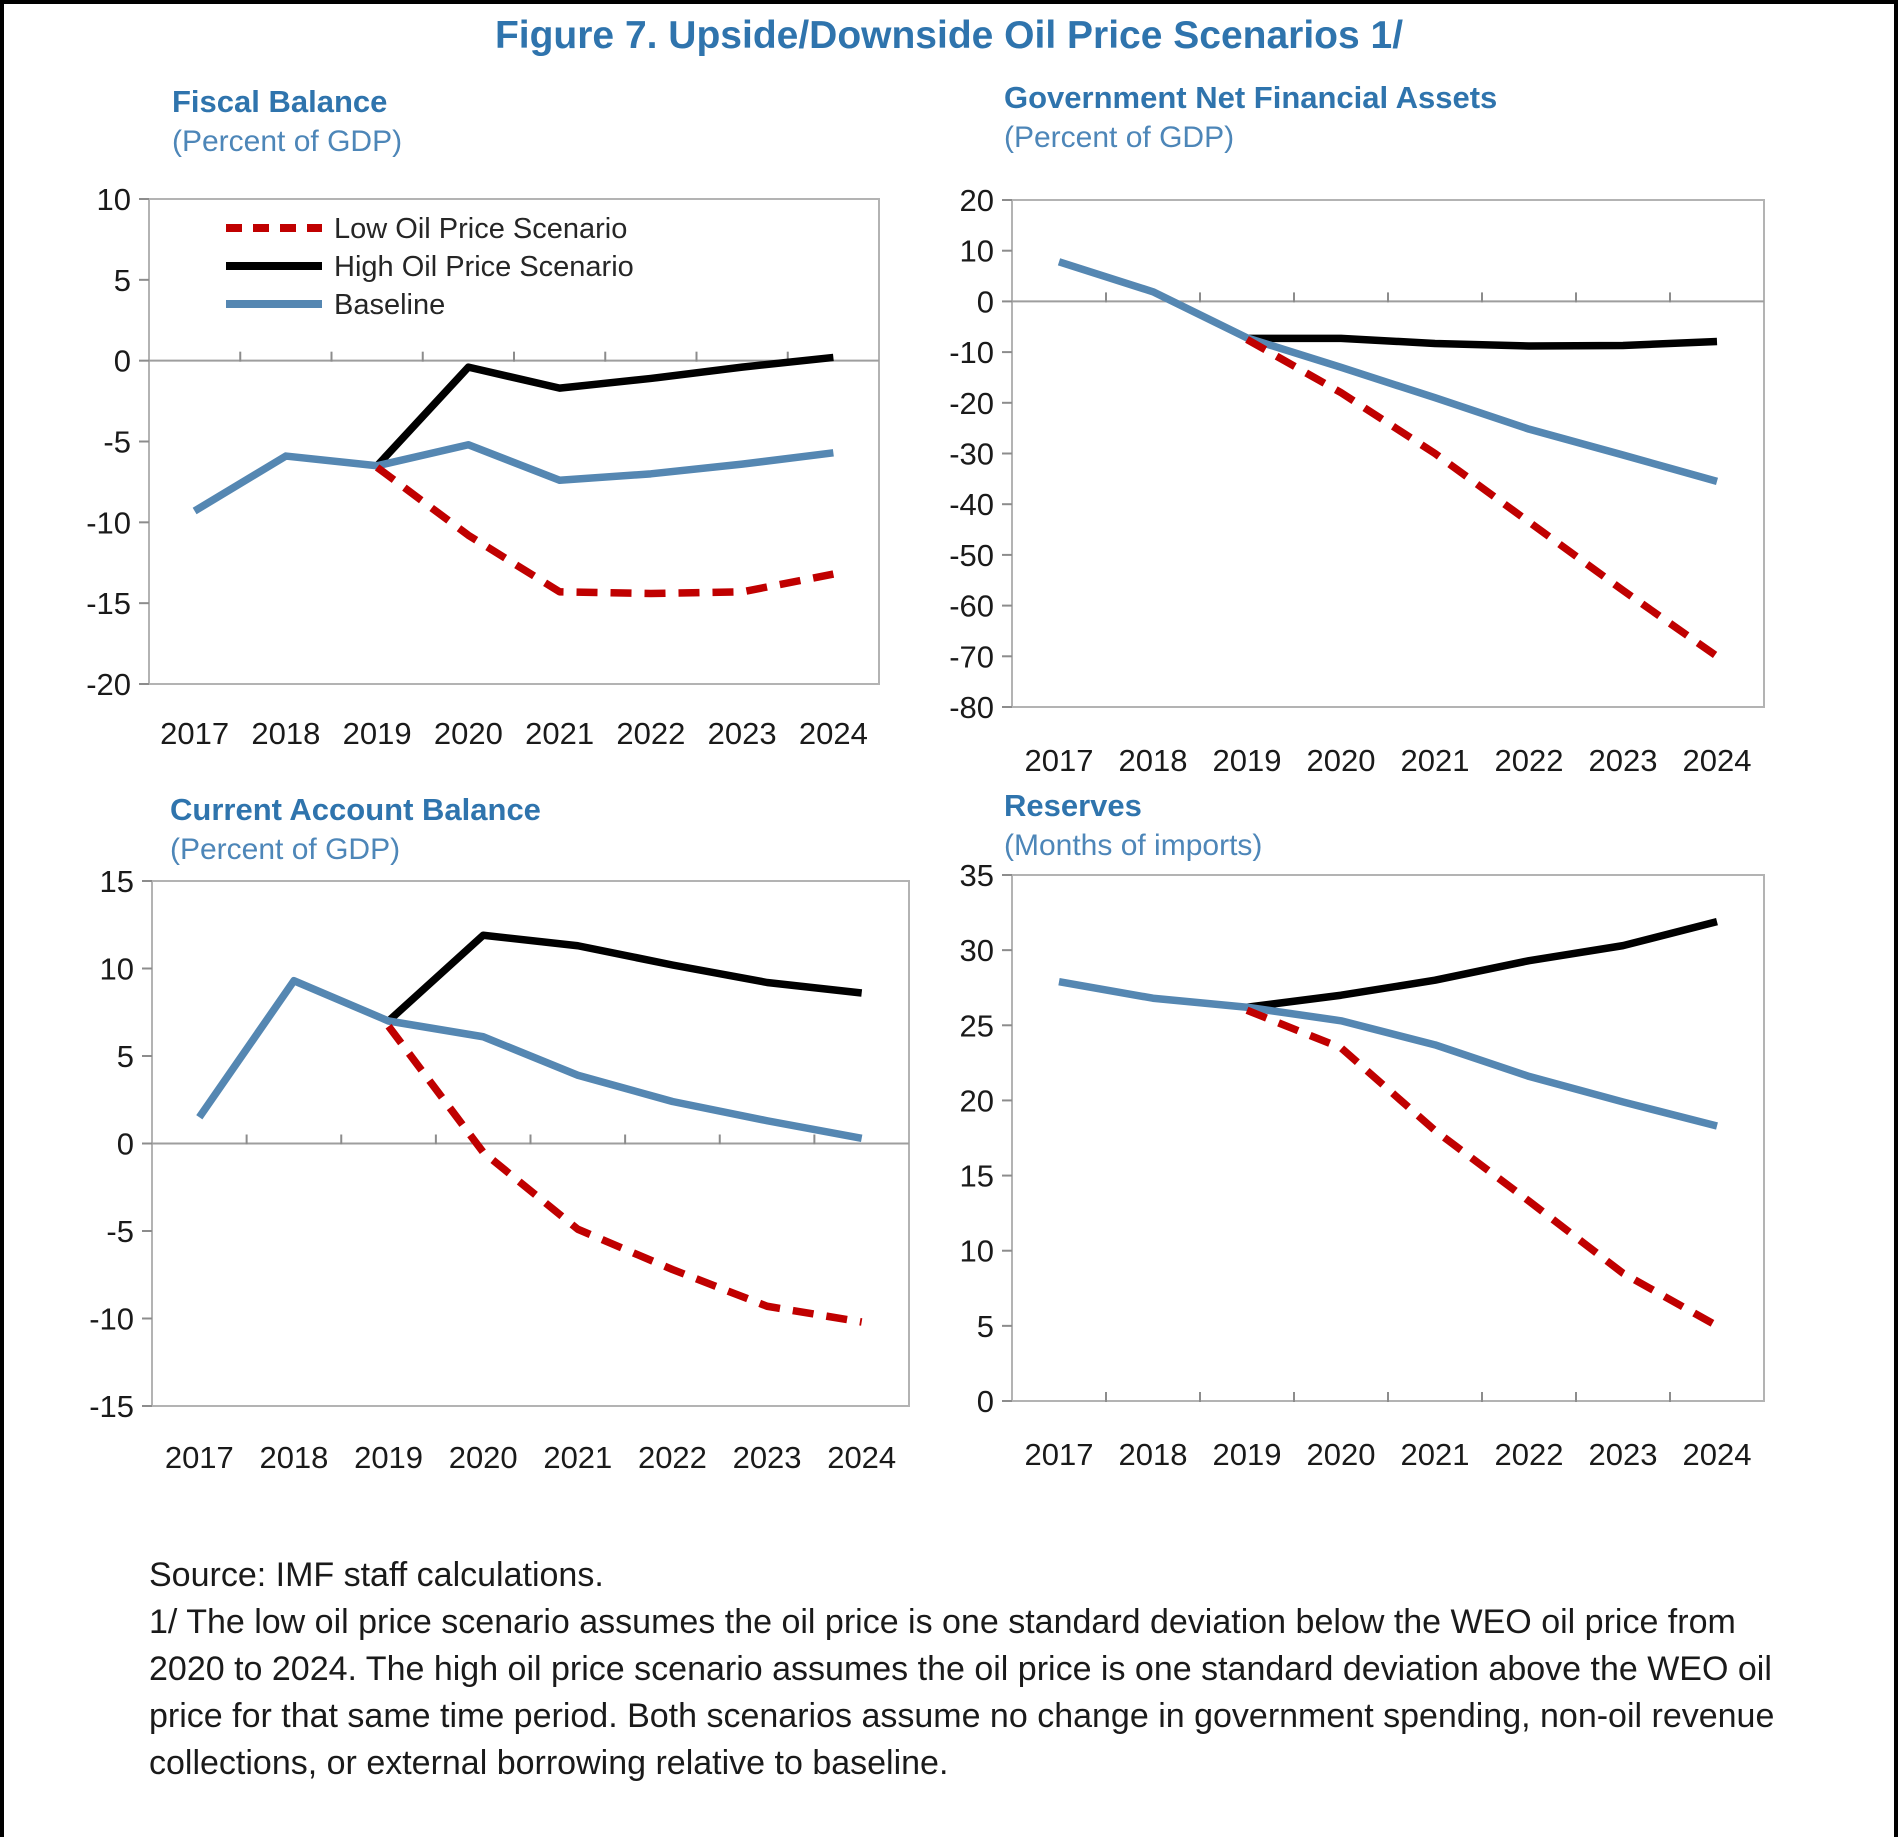 The width and height of the screenshot is (1898, 1837). What do you see at coordinates (971, 707) in the screenshot?
I see `svg-text: -80` at bounding box center [971, 707].